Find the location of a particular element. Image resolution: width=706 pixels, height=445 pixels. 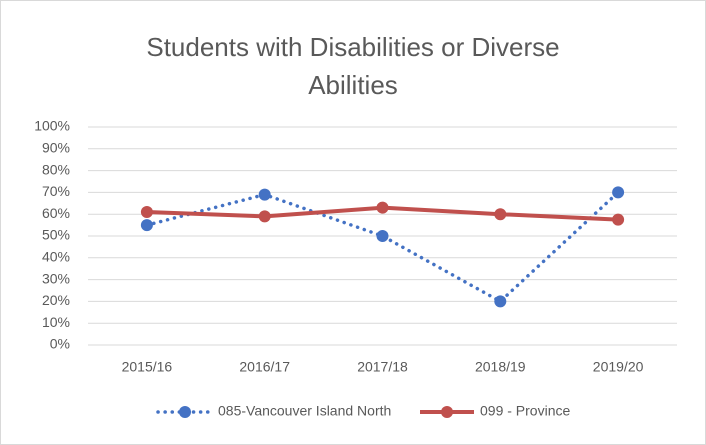

y-tick-label: 20% is located at coordinates (56, 300).